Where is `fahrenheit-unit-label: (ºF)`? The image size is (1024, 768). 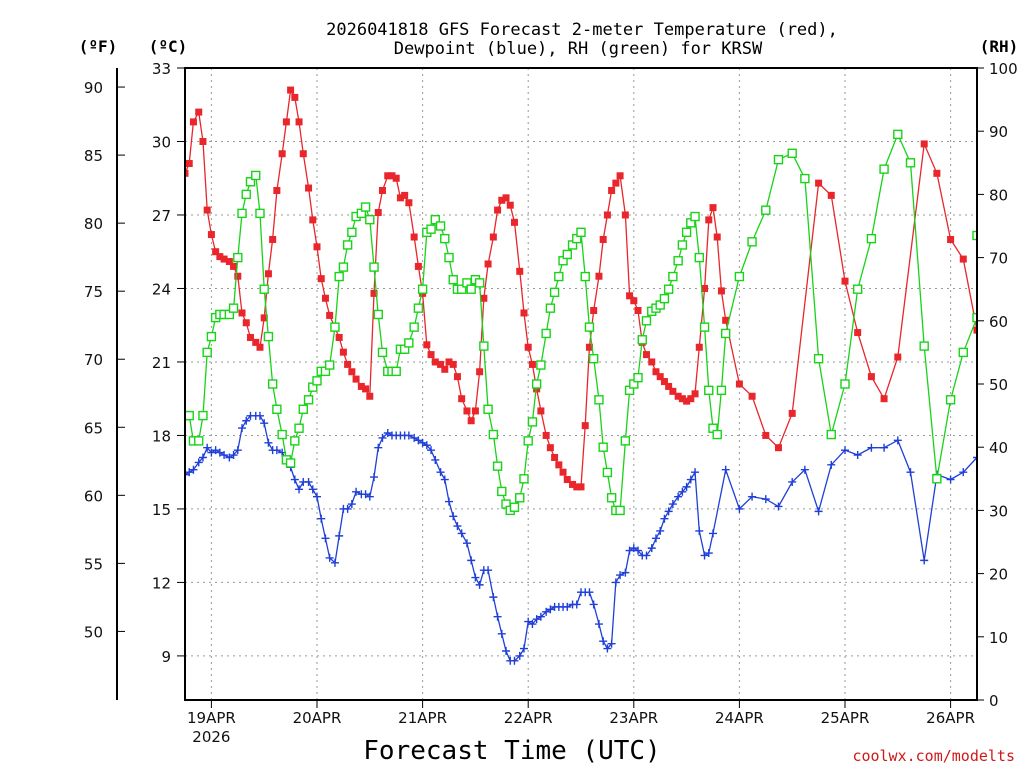
fahrenheit-unit-label: (ºF) is located at coordinates (98, 46).